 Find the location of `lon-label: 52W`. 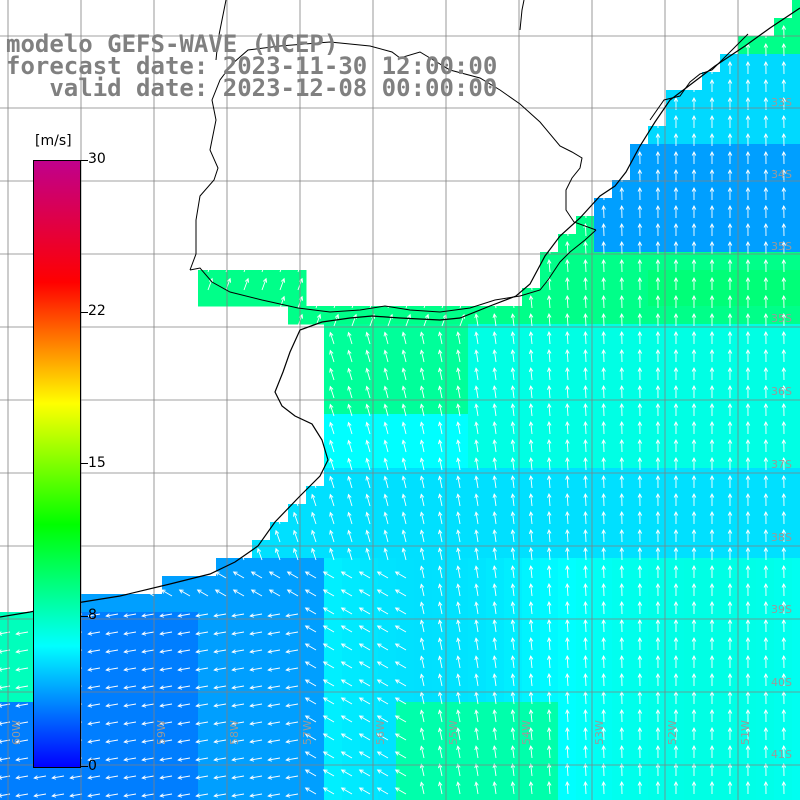

lon-label: 52W is located at coordinates (672, 732).